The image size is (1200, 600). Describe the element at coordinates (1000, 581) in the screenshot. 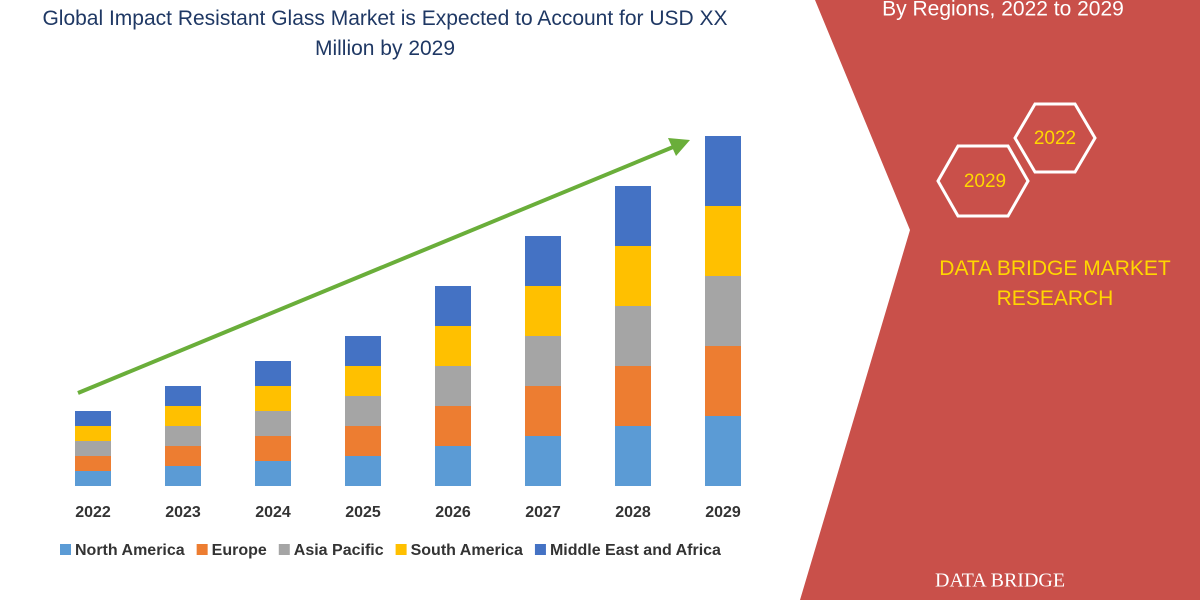

I see `logo: DATA BRIDGE` at that location.